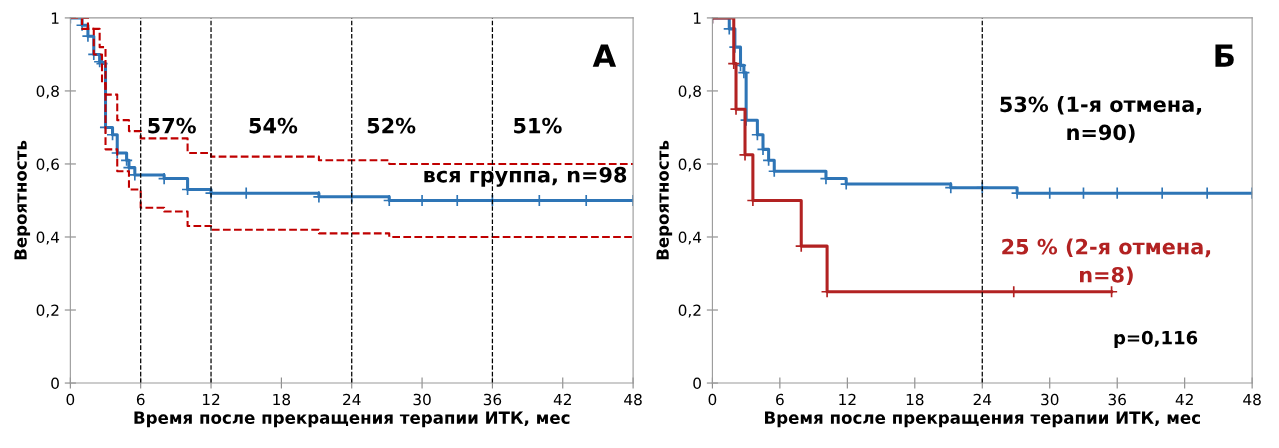 Image resolution: width=1279 pixels, height=448 pixels. Describe the element at coordinates (525, 176) in the screenshot. I see `annotation: вся группа, n=98` at that location.